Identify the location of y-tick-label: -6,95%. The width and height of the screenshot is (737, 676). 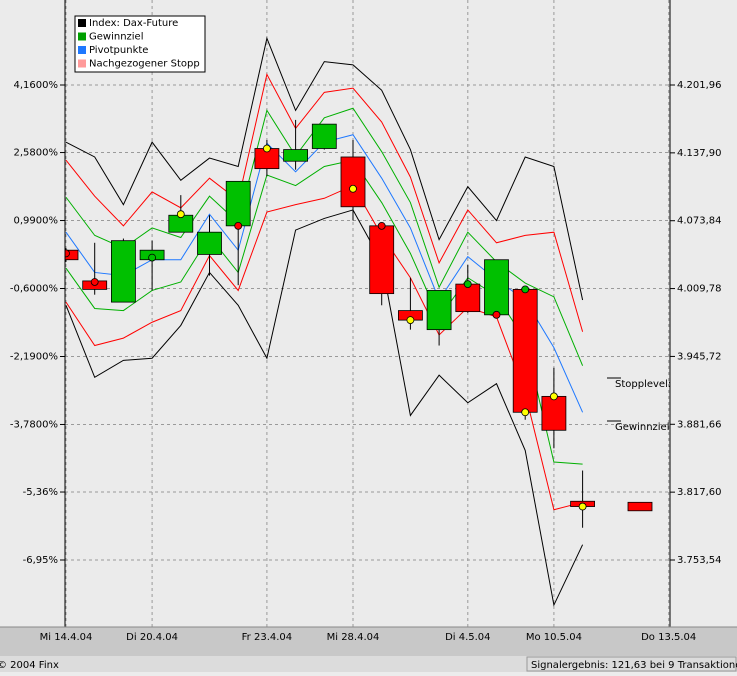
(40, 560).